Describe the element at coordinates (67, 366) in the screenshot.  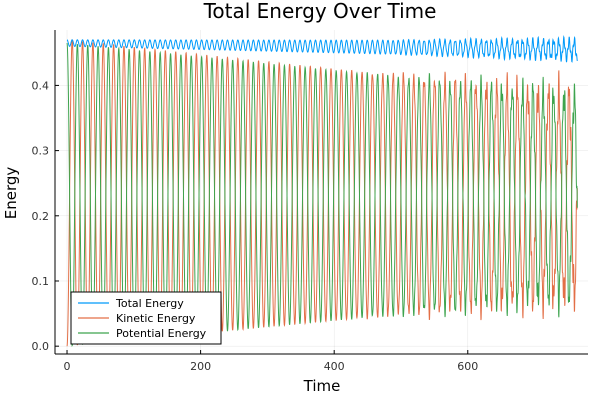
I see `x-tick-label: 0` at that location.